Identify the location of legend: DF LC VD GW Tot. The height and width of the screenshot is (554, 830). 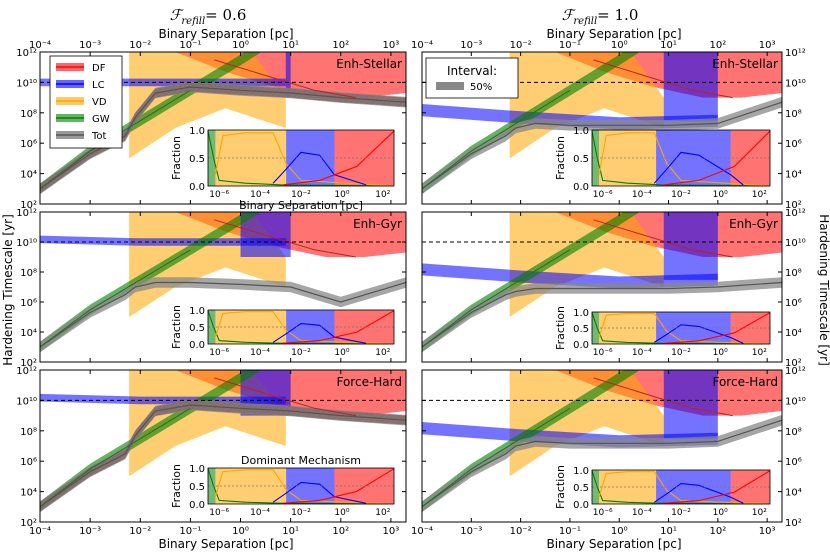
(86, 102).